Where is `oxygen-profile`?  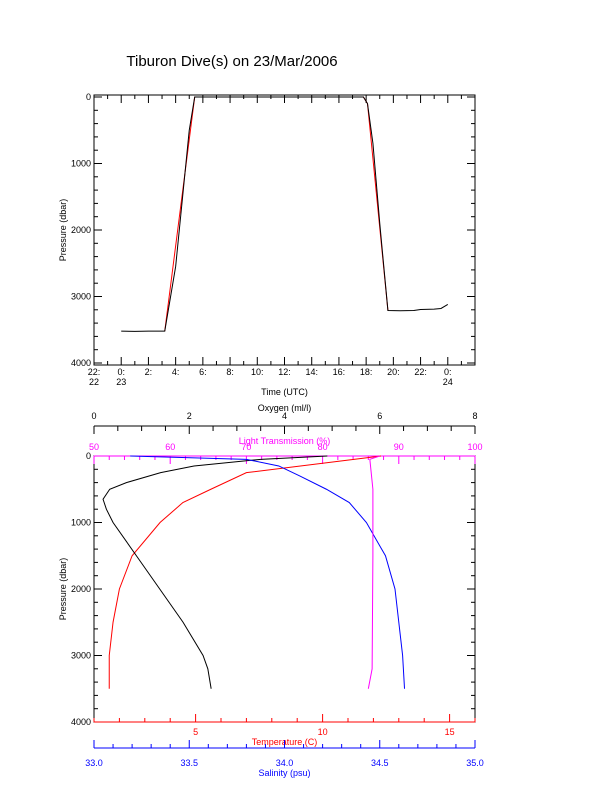
oxygen-profile is located at coordinates (215, 572).